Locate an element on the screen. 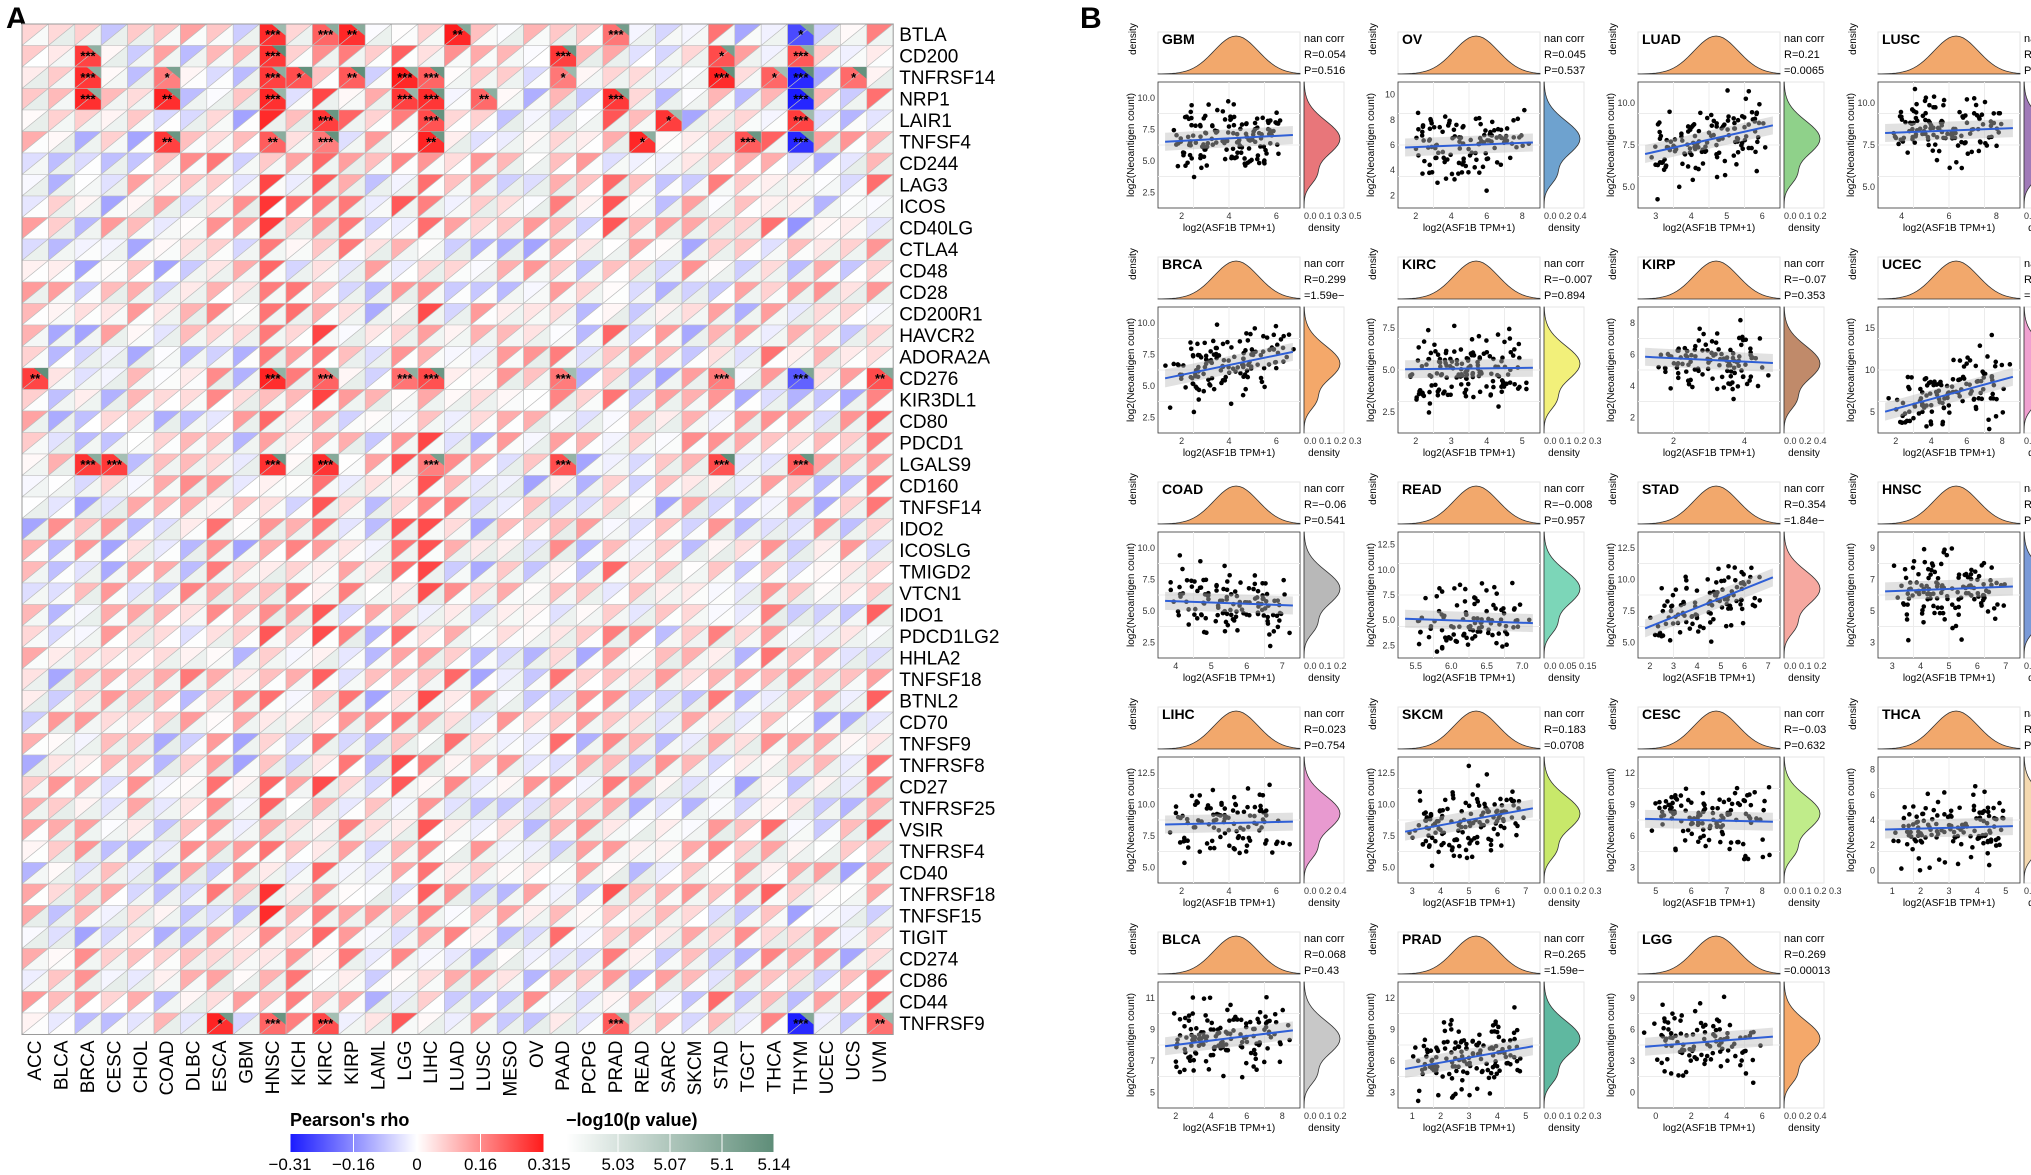 The image size is (2031, 1175). gene-label: CD48 is located at coordinates (923, 271).